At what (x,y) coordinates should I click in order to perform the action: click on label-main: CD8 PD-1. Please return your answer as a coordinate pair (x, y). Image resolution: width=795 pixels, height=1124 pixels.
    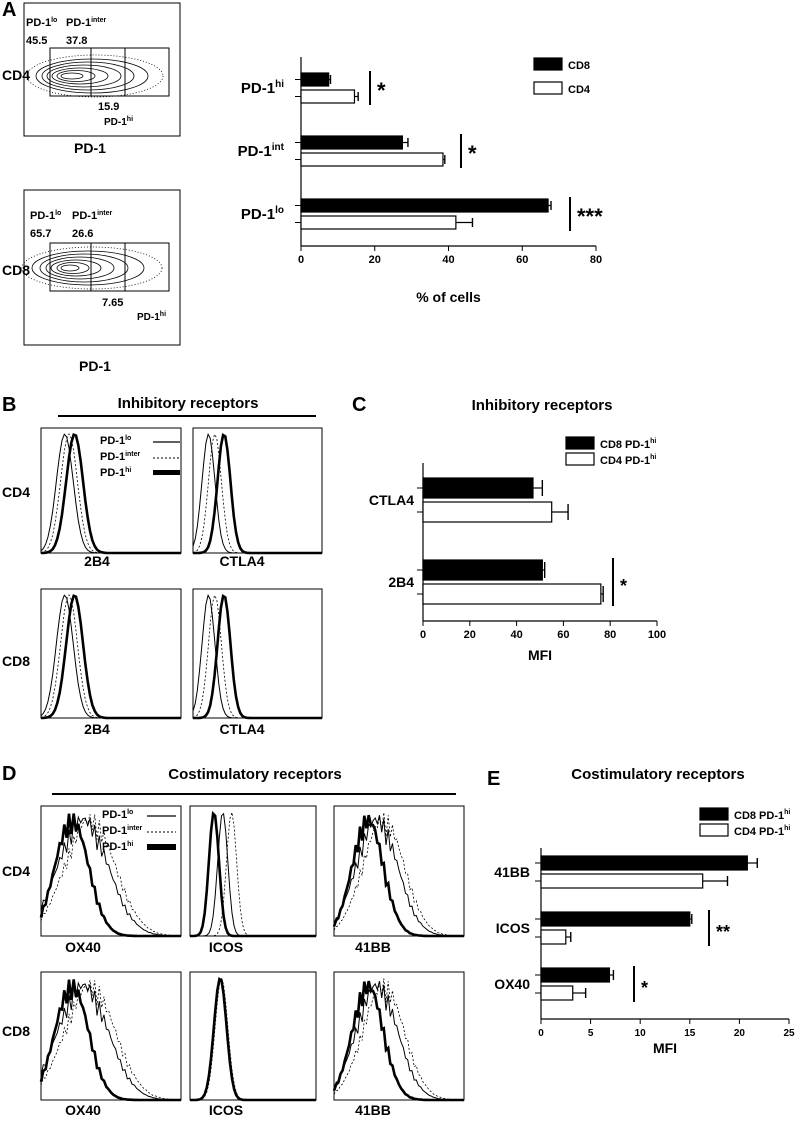
    Looking at the image, I should click on (625, 445).